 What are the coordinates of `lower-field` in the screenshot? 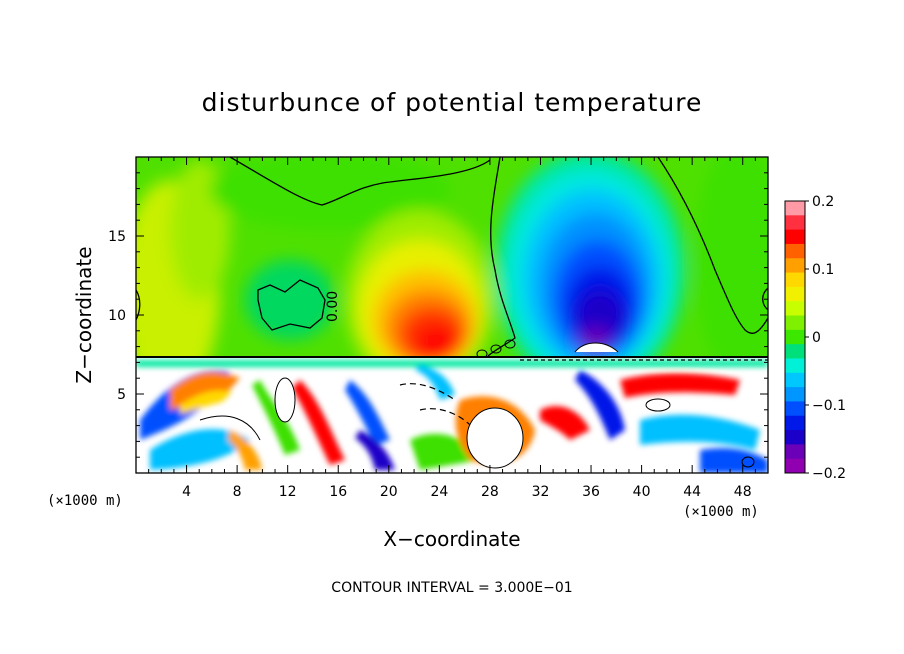 It's located at (452, 415).